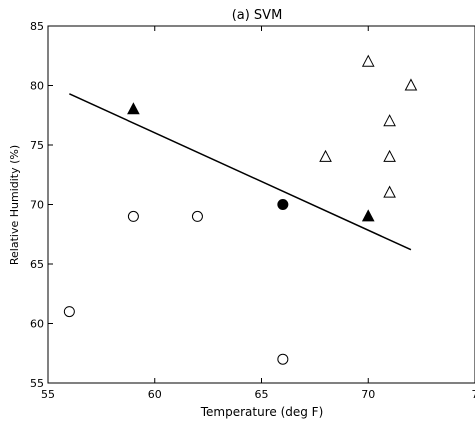 The image size is (475, 421). What do you see at coordinates (262, 412) in the screenshot?
I see `x-axis-label: Temperature (deg F)` at bounding box center [262, 412].